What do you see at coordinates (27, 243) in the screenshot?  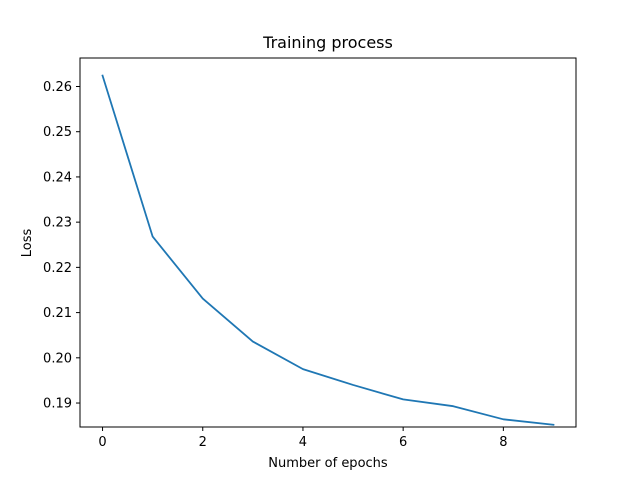 I see `y-axis-label: Loss` at bounding box center [27, 243].